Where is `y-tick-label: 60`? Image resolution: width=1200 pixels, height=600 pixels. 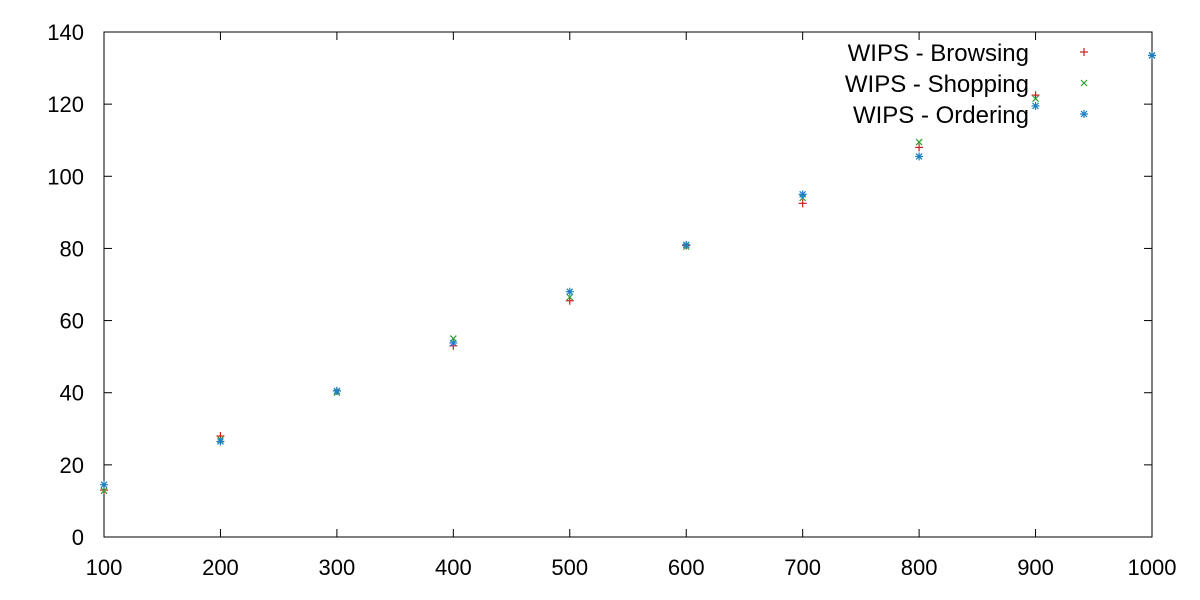
y-tick-label: 60 is located at coordinates (72, 321).